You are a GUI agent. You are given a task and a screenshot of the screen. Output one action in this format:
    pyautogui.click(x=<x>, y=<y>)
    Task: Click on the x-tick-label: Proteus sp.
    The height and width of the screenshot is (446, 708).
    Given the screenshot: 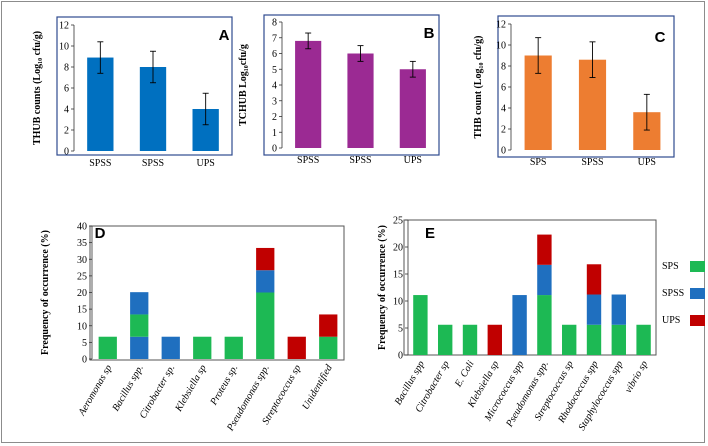 What is the action you would take?
    pyautogui.click(x=224, y=385)
    